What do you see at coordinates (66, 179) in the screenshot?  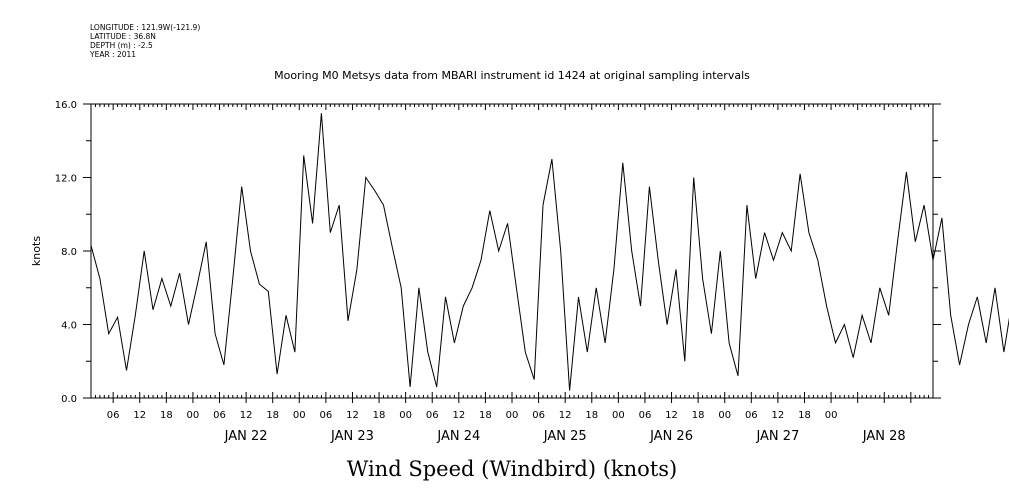 I see `y-tick-label: 12.0` at bounding box center [66, 179].